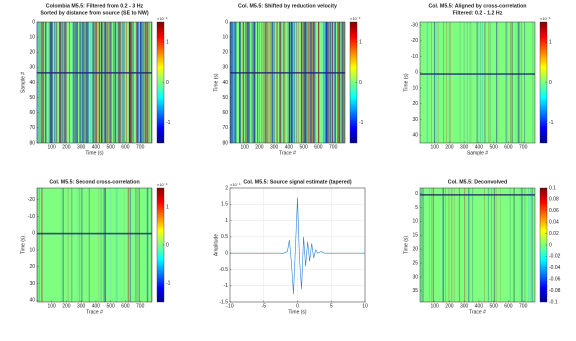  Describe the element at coordinates (32, 113) in the screenshot. I see `y-tick-label: 60` at that location.